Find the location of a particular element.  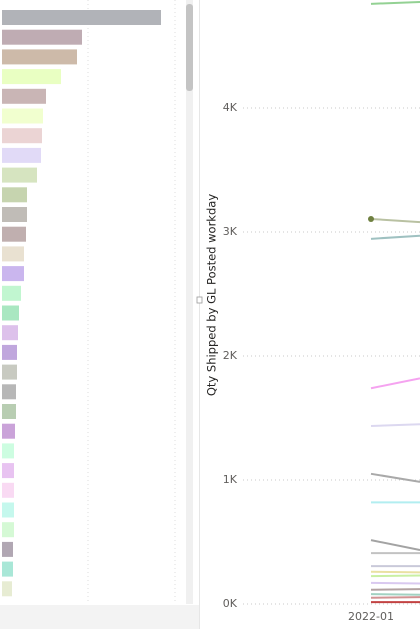

scrollbar-track is located at coordinates (189, 302).